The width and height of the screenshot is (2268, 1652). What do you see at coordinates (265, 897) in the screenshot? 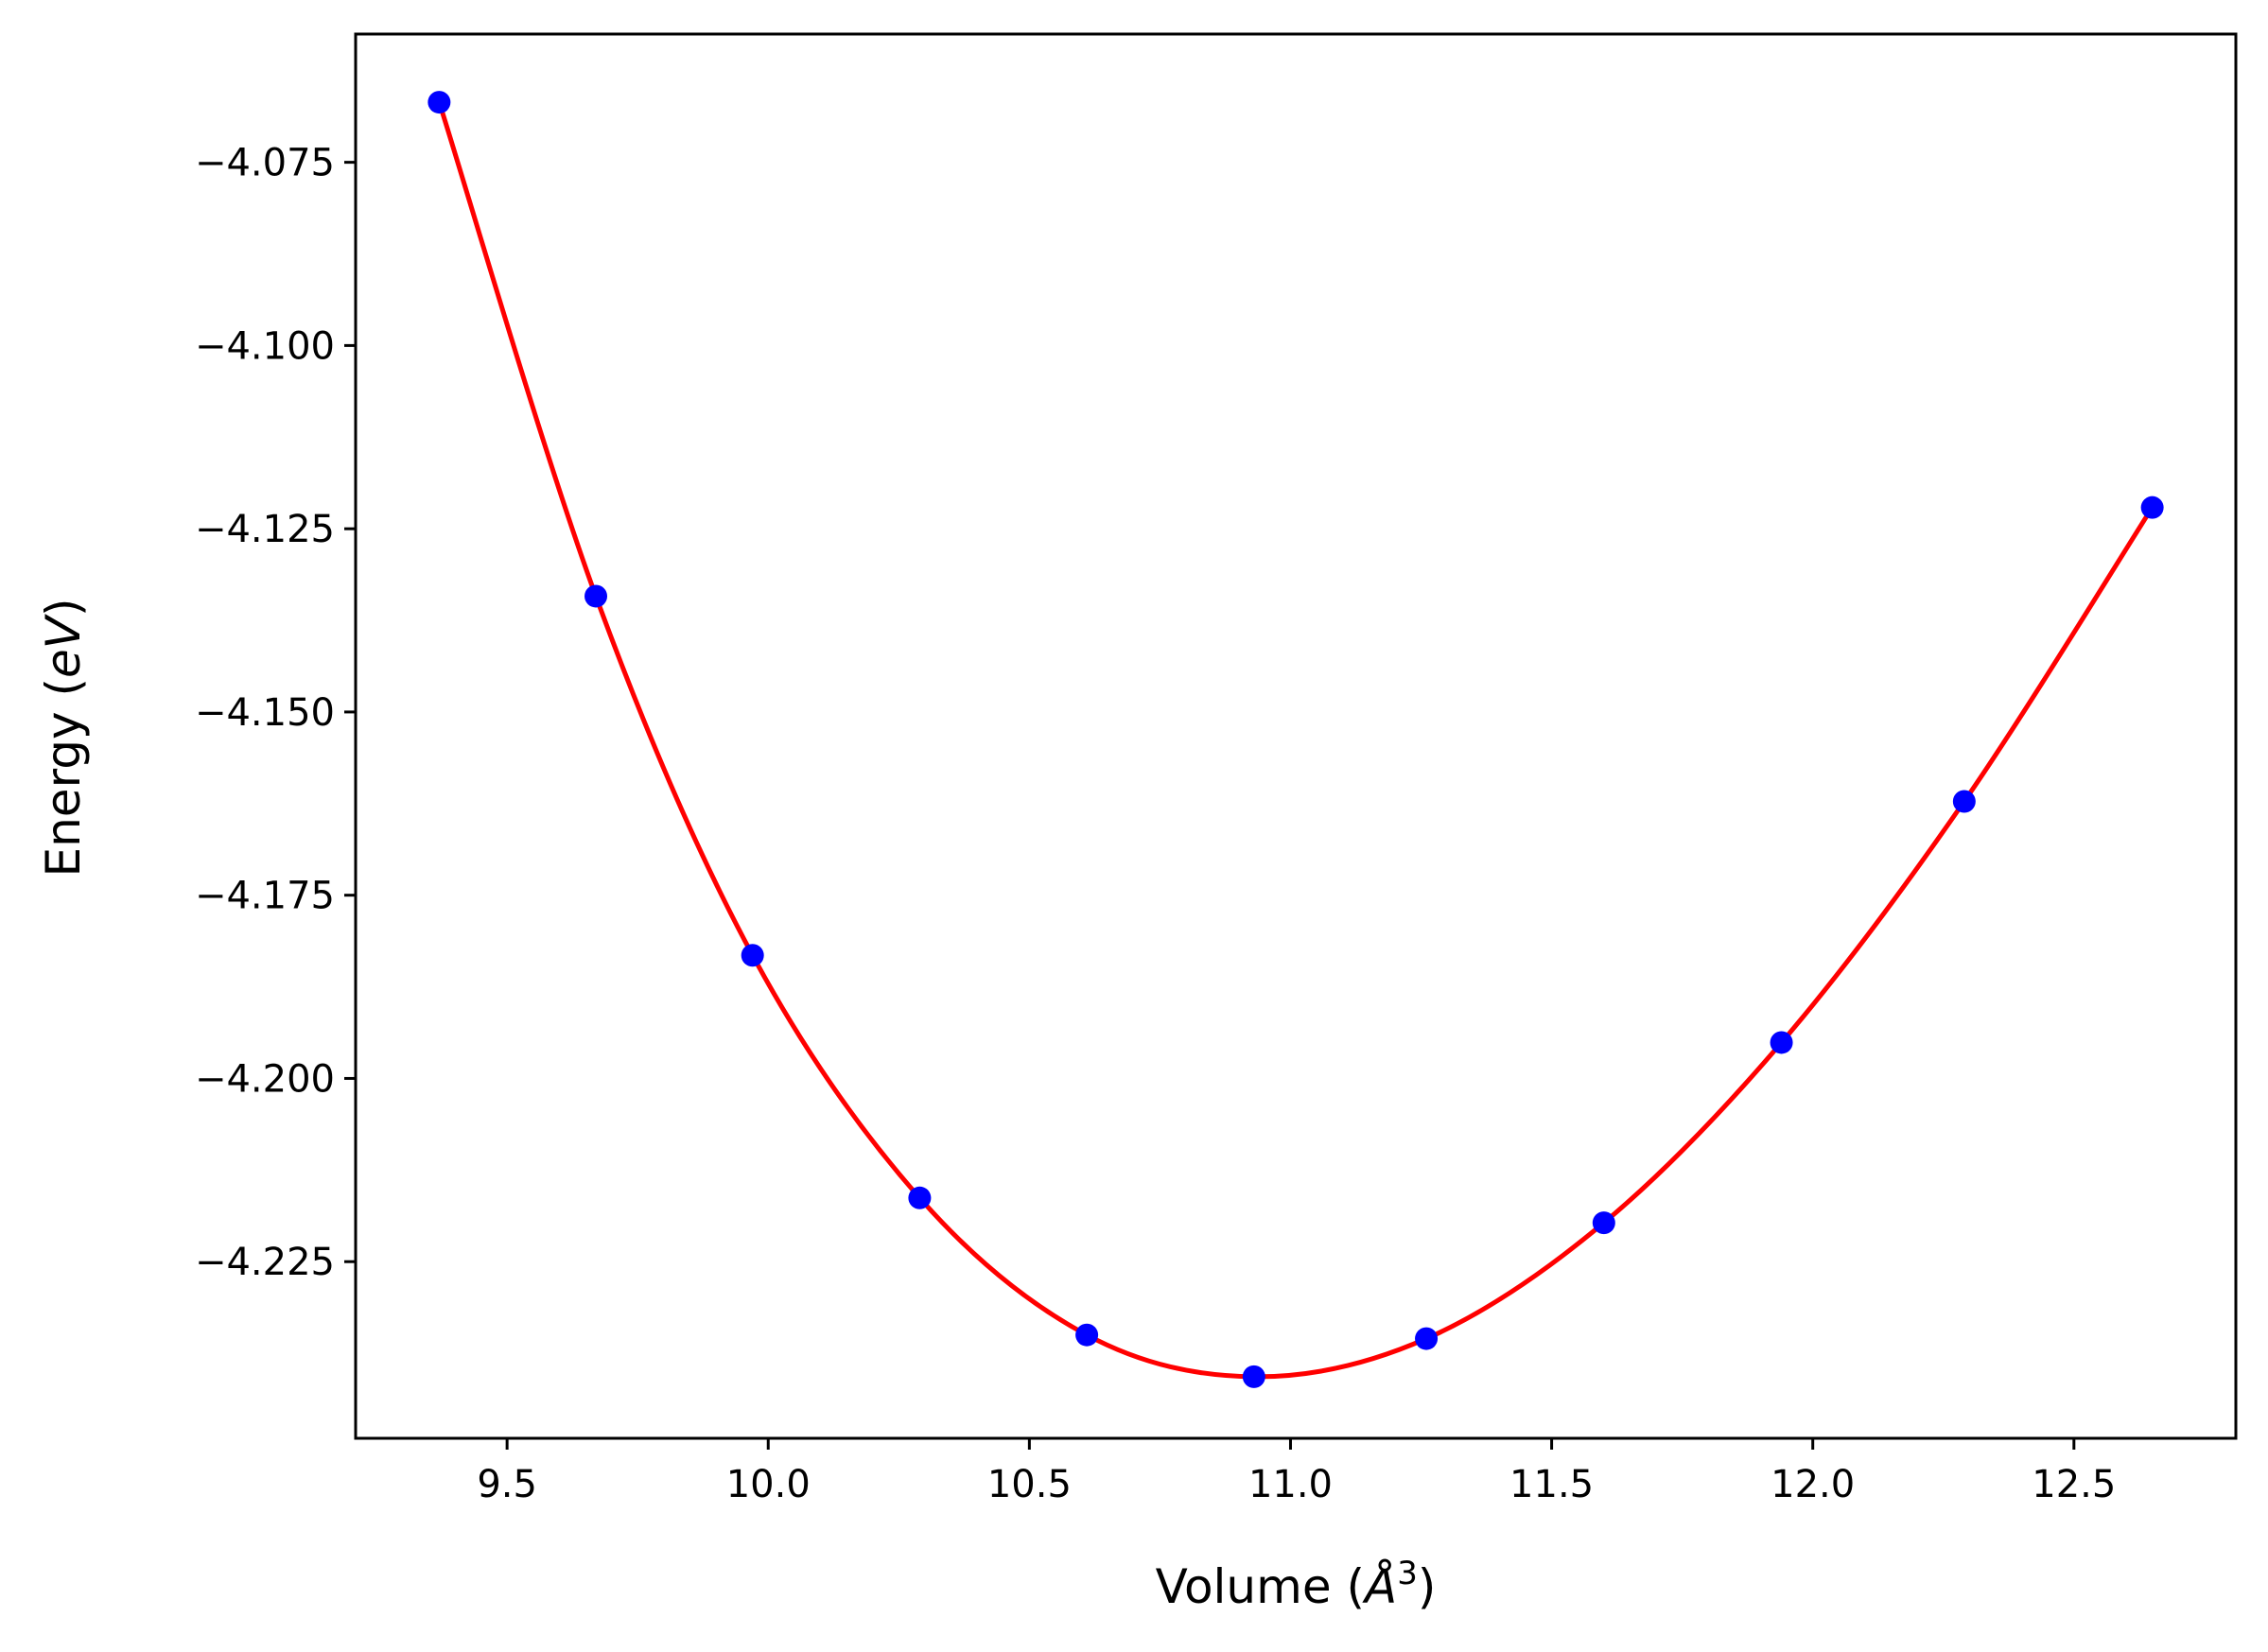
I see `y-tick-label: −4.175` at bounding box center [265, 897].